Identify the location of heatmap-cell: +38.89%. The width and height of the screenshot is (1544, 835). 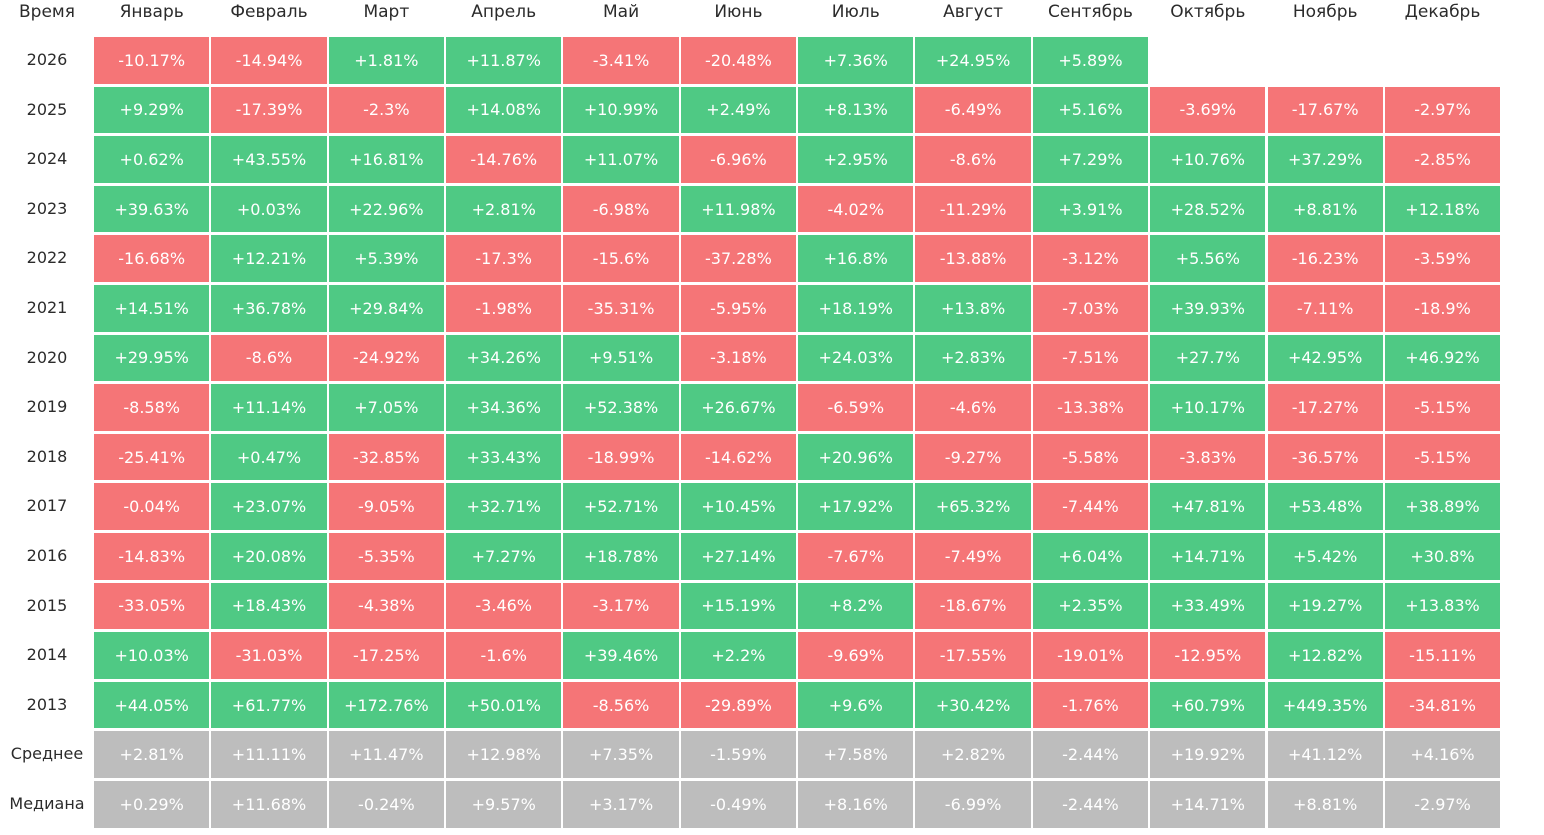
(1442, 506).